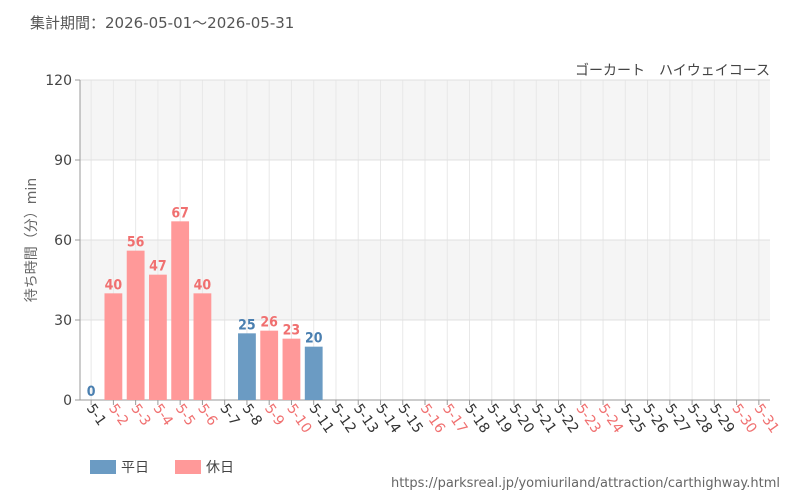 The height and width of the screenshot is (504, 800). What do you see at coordinates (229, 415) in the screenshot?
I see `x-tick-label: 5-7` at bounding box center [229, 415].